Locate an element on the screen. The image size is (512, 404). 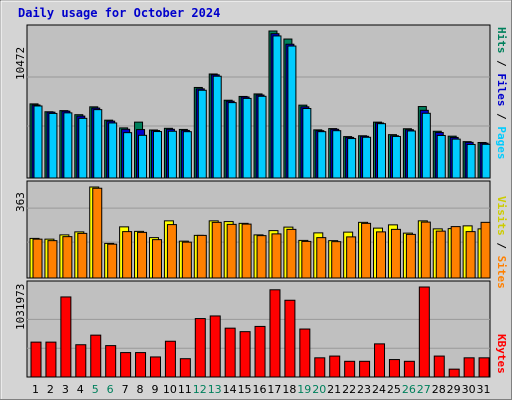
legend-part-visits: Visits is located at coordinates (501, 216).